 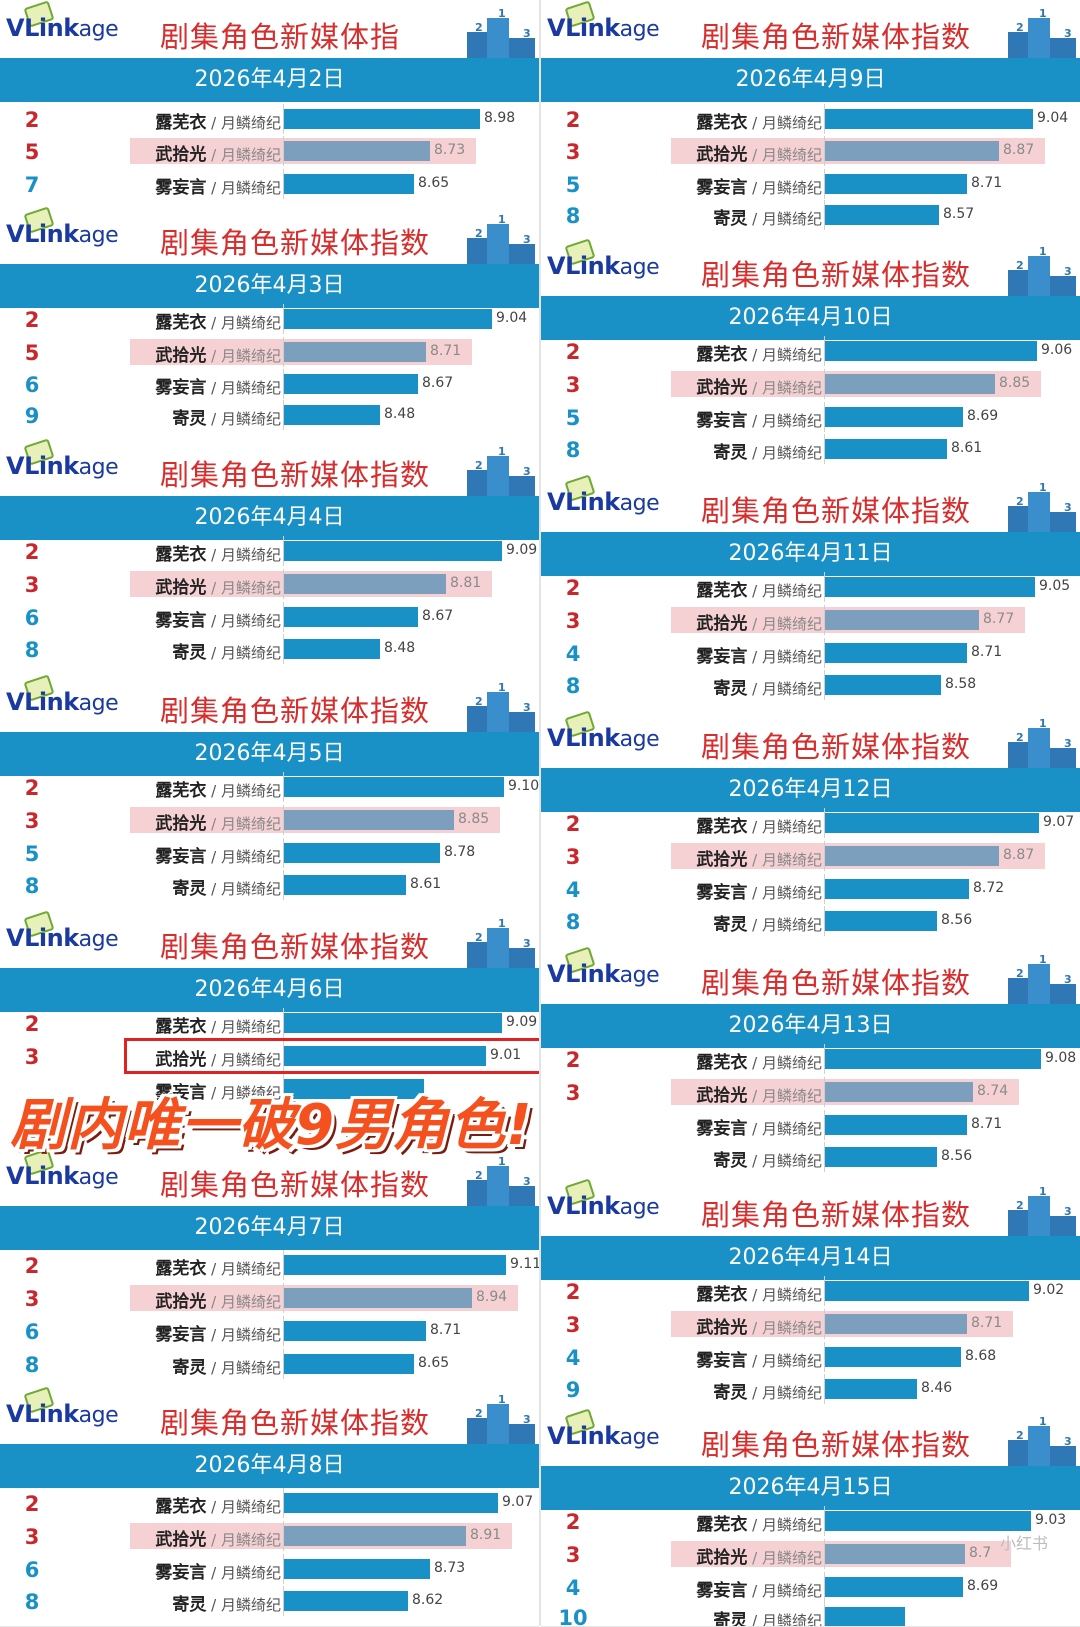 I want to click on date-band: 2026年4月8日, so click(x=269, y=1466).